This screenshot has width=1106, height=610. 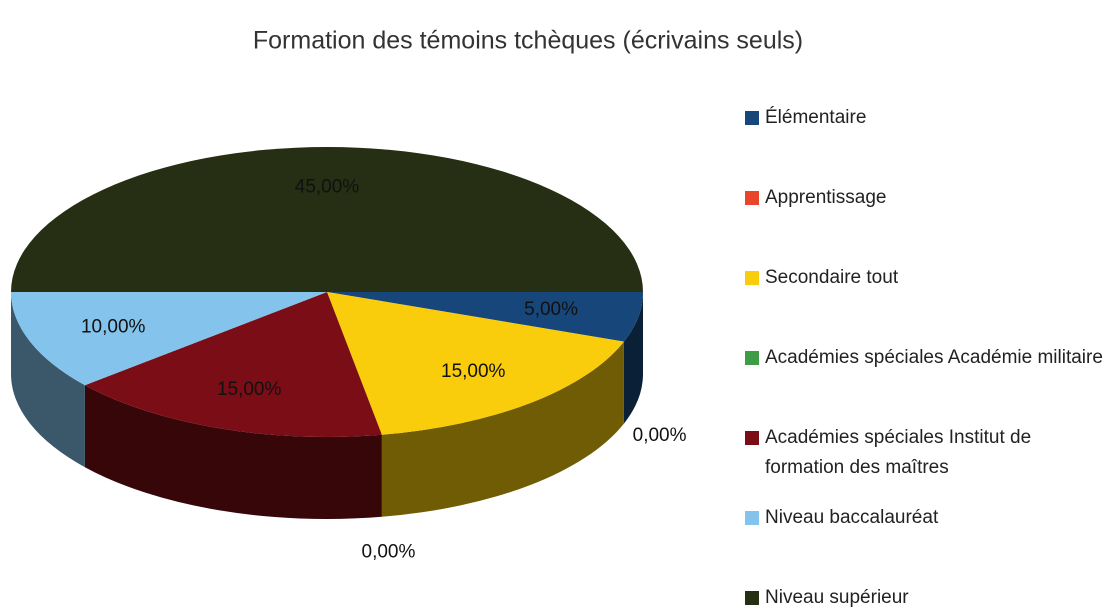 I want to click on legend-label: Niveau supérieur, so click(x=837, y=597).